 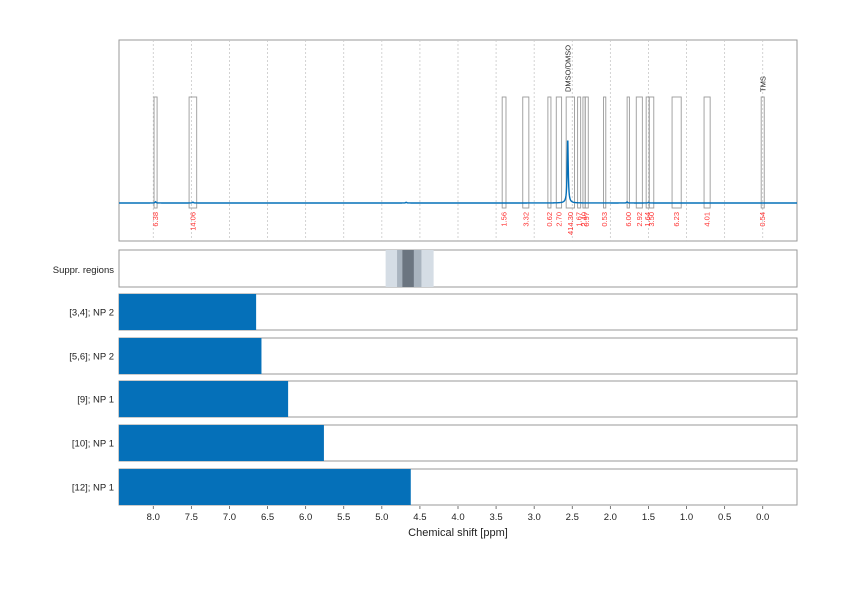 I want to click on x-tick-label: 0.5, so click(x=724, y=517).